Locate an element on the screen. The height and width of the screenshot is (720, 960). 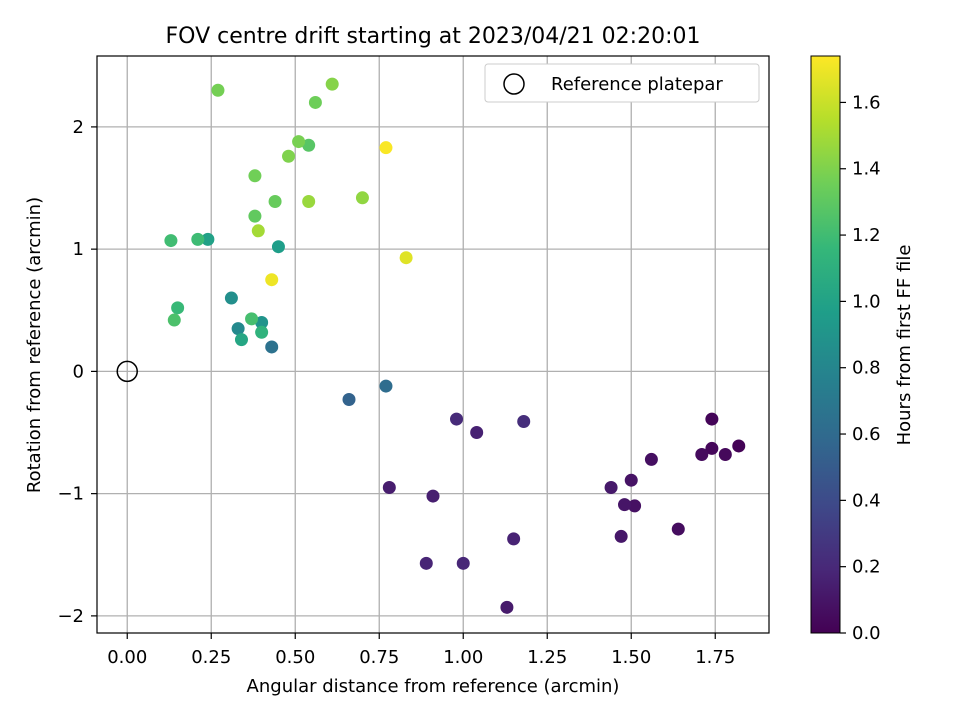
colorbar-ticks: 0.0 0.2 0.4 0.6 0.8 1.0 1.2 1.4 1.6 is located at coordinates (860, 368).